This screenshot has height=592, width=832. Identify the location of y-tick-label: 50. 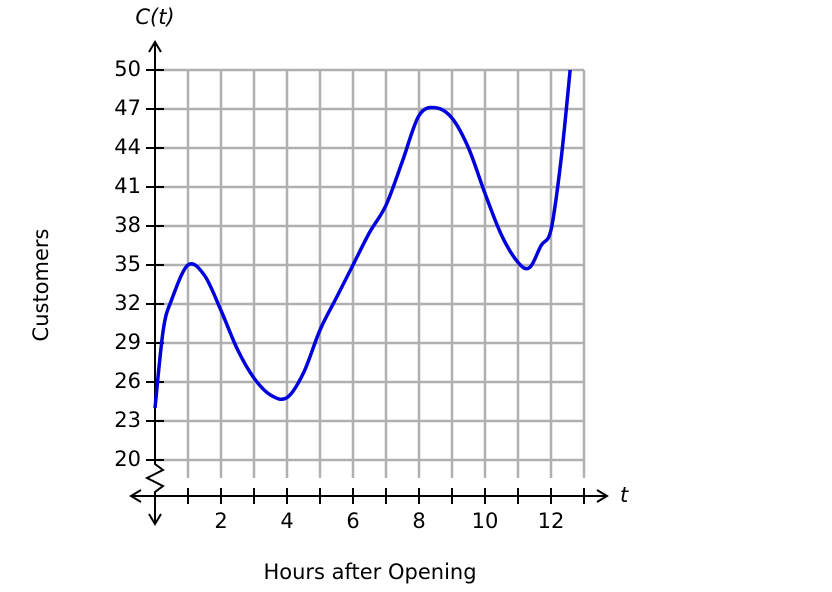
(127, 69).